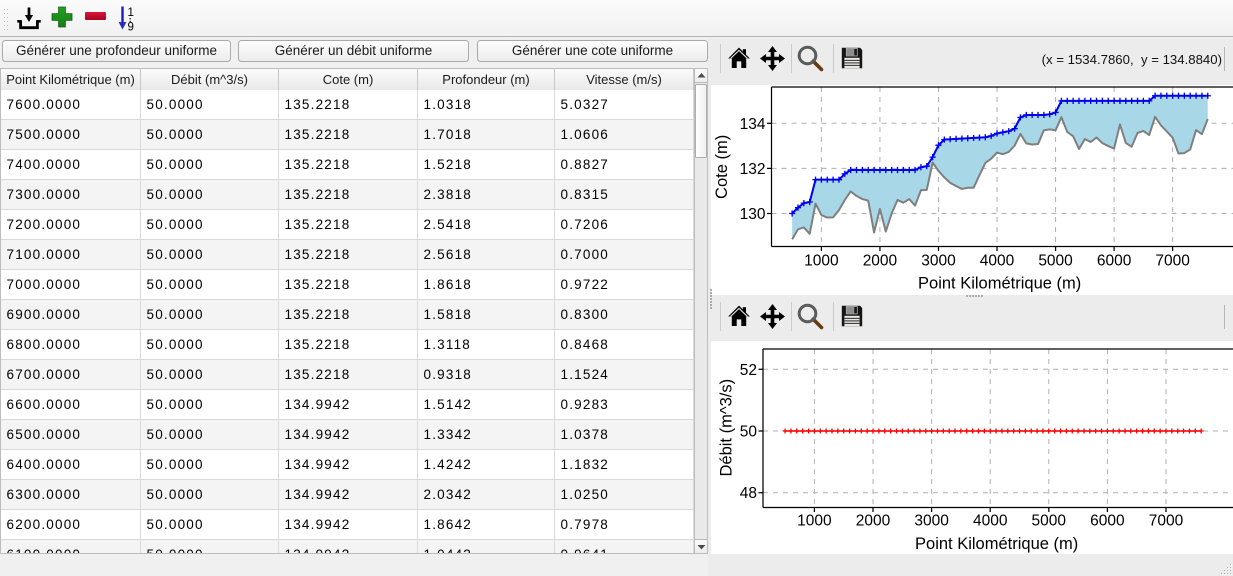 The height and width of the screenshot is (576, 1233). Describe the element at coordinates (753, 169) in the screenshot. I see `svg-text: 132` at that location.